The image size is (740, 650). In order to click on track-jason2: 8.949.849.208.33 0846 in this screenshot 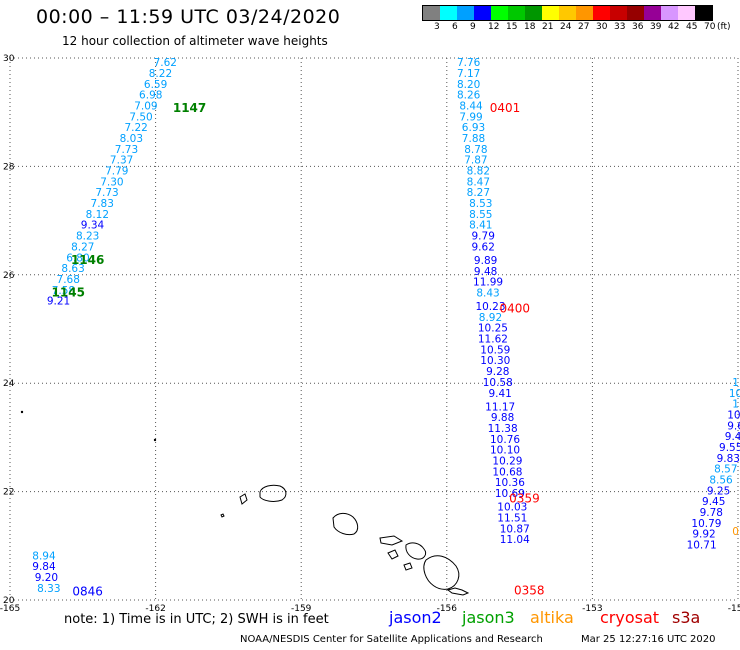, I will do `click(67, 574)`.